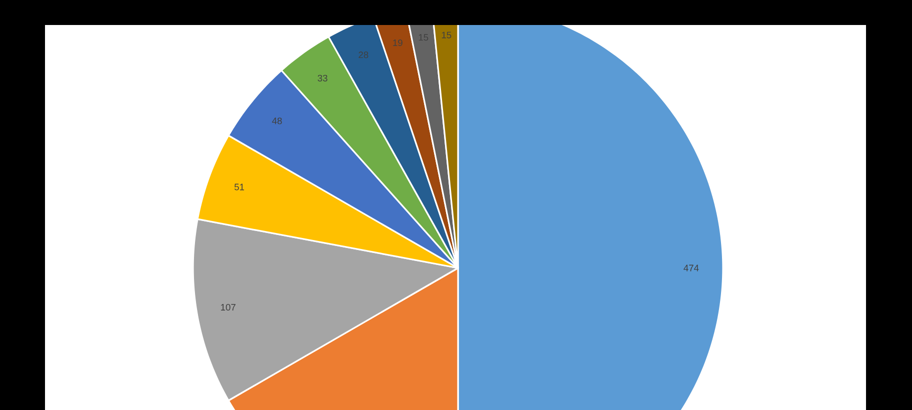  I want to click on data-label: 28, so click(363, 55).